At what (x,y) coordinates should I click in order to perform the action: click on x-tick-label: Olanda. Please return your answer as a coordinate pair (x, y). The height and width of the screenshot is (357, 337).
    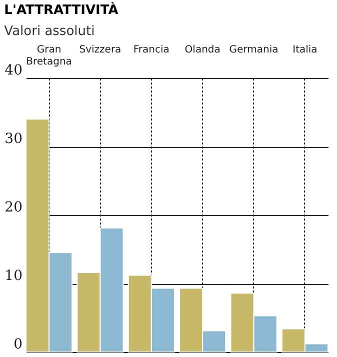
    Looking at the image, I should click on (202, 50).